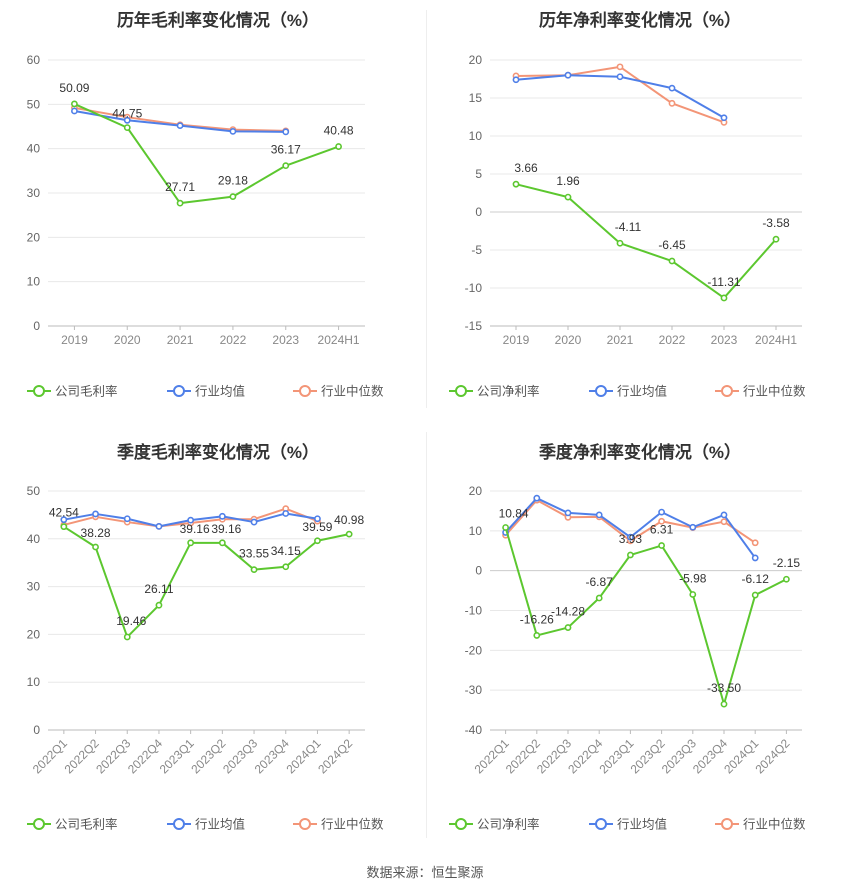 Image resolution: width=850 pixels, height=891 pixels. I want to click on data-label: -11.31, so click(723, 282).